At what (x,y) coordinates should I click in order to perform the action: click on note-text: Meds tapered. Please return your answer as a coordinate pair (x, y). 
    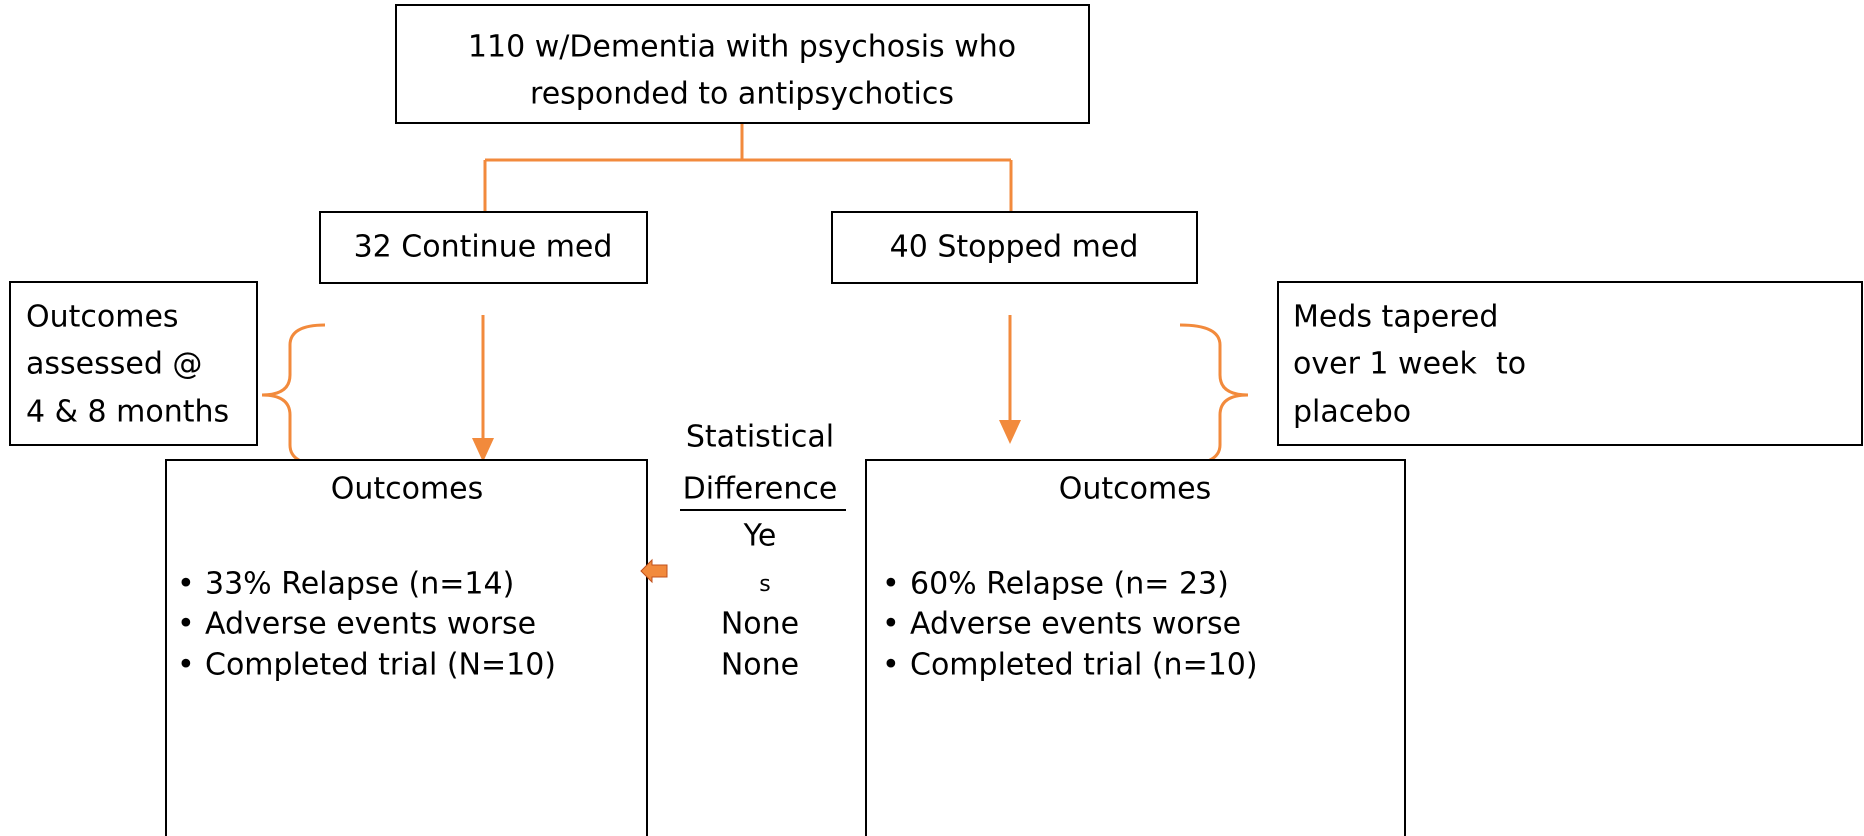
    Looking at the image, I should click on (1395, 317).